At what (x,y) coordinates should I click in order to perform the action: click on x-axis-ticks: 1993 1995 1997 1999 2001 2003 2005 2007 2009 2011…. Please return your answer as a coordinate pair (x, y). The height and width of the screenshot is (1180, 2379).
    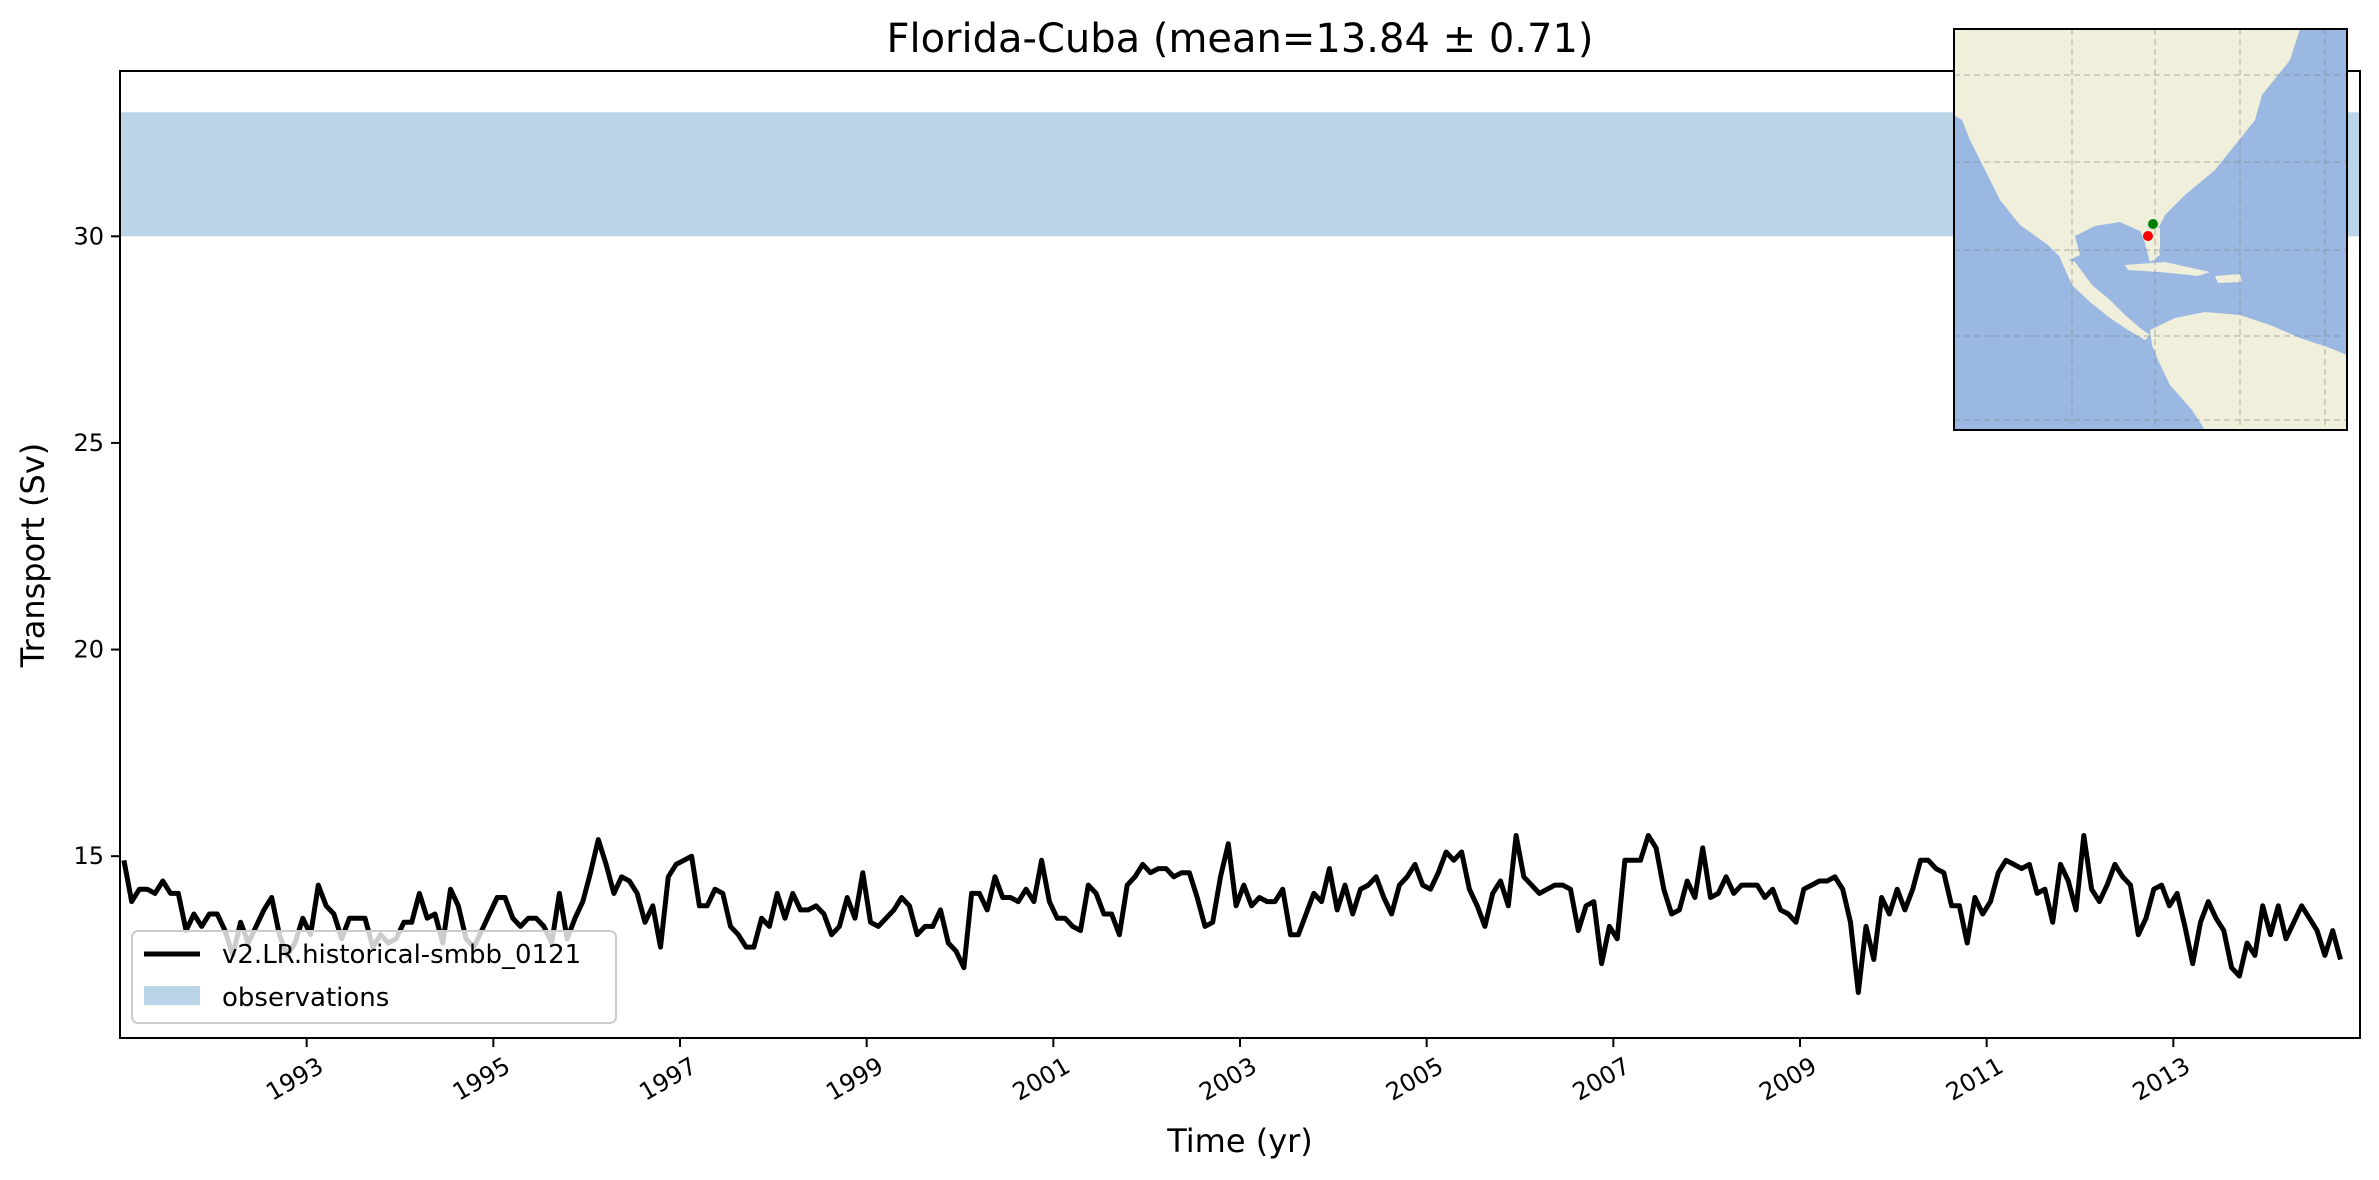
    Looking at the image, I should click on (1228, 1072).